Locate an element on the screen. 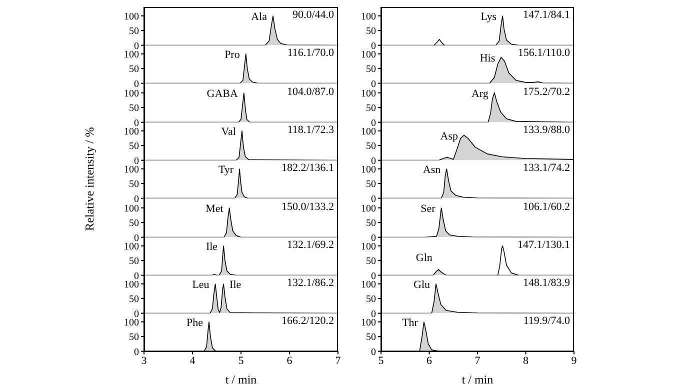  annotation: Leu is located at coordinates (201, 284).